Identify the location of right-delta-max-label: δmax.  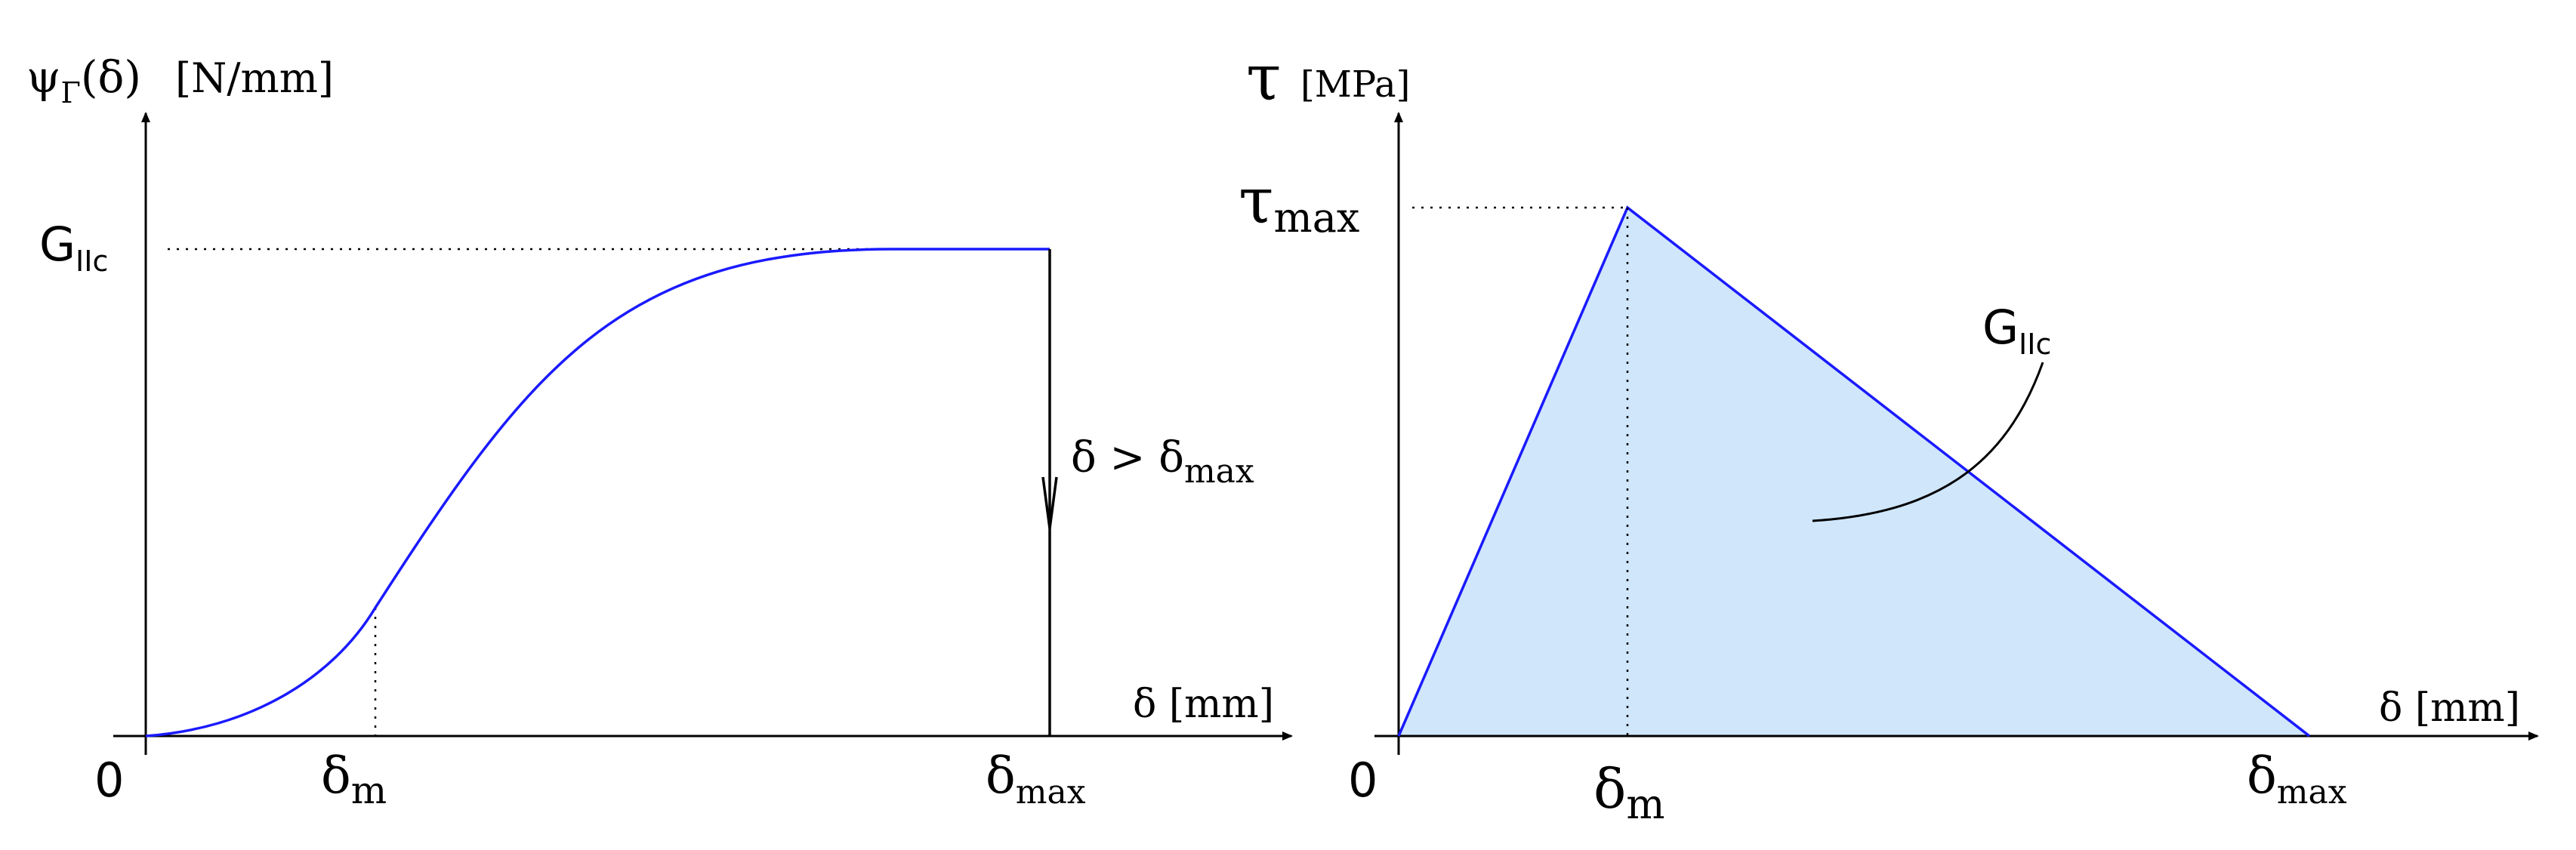
(2297, 779).